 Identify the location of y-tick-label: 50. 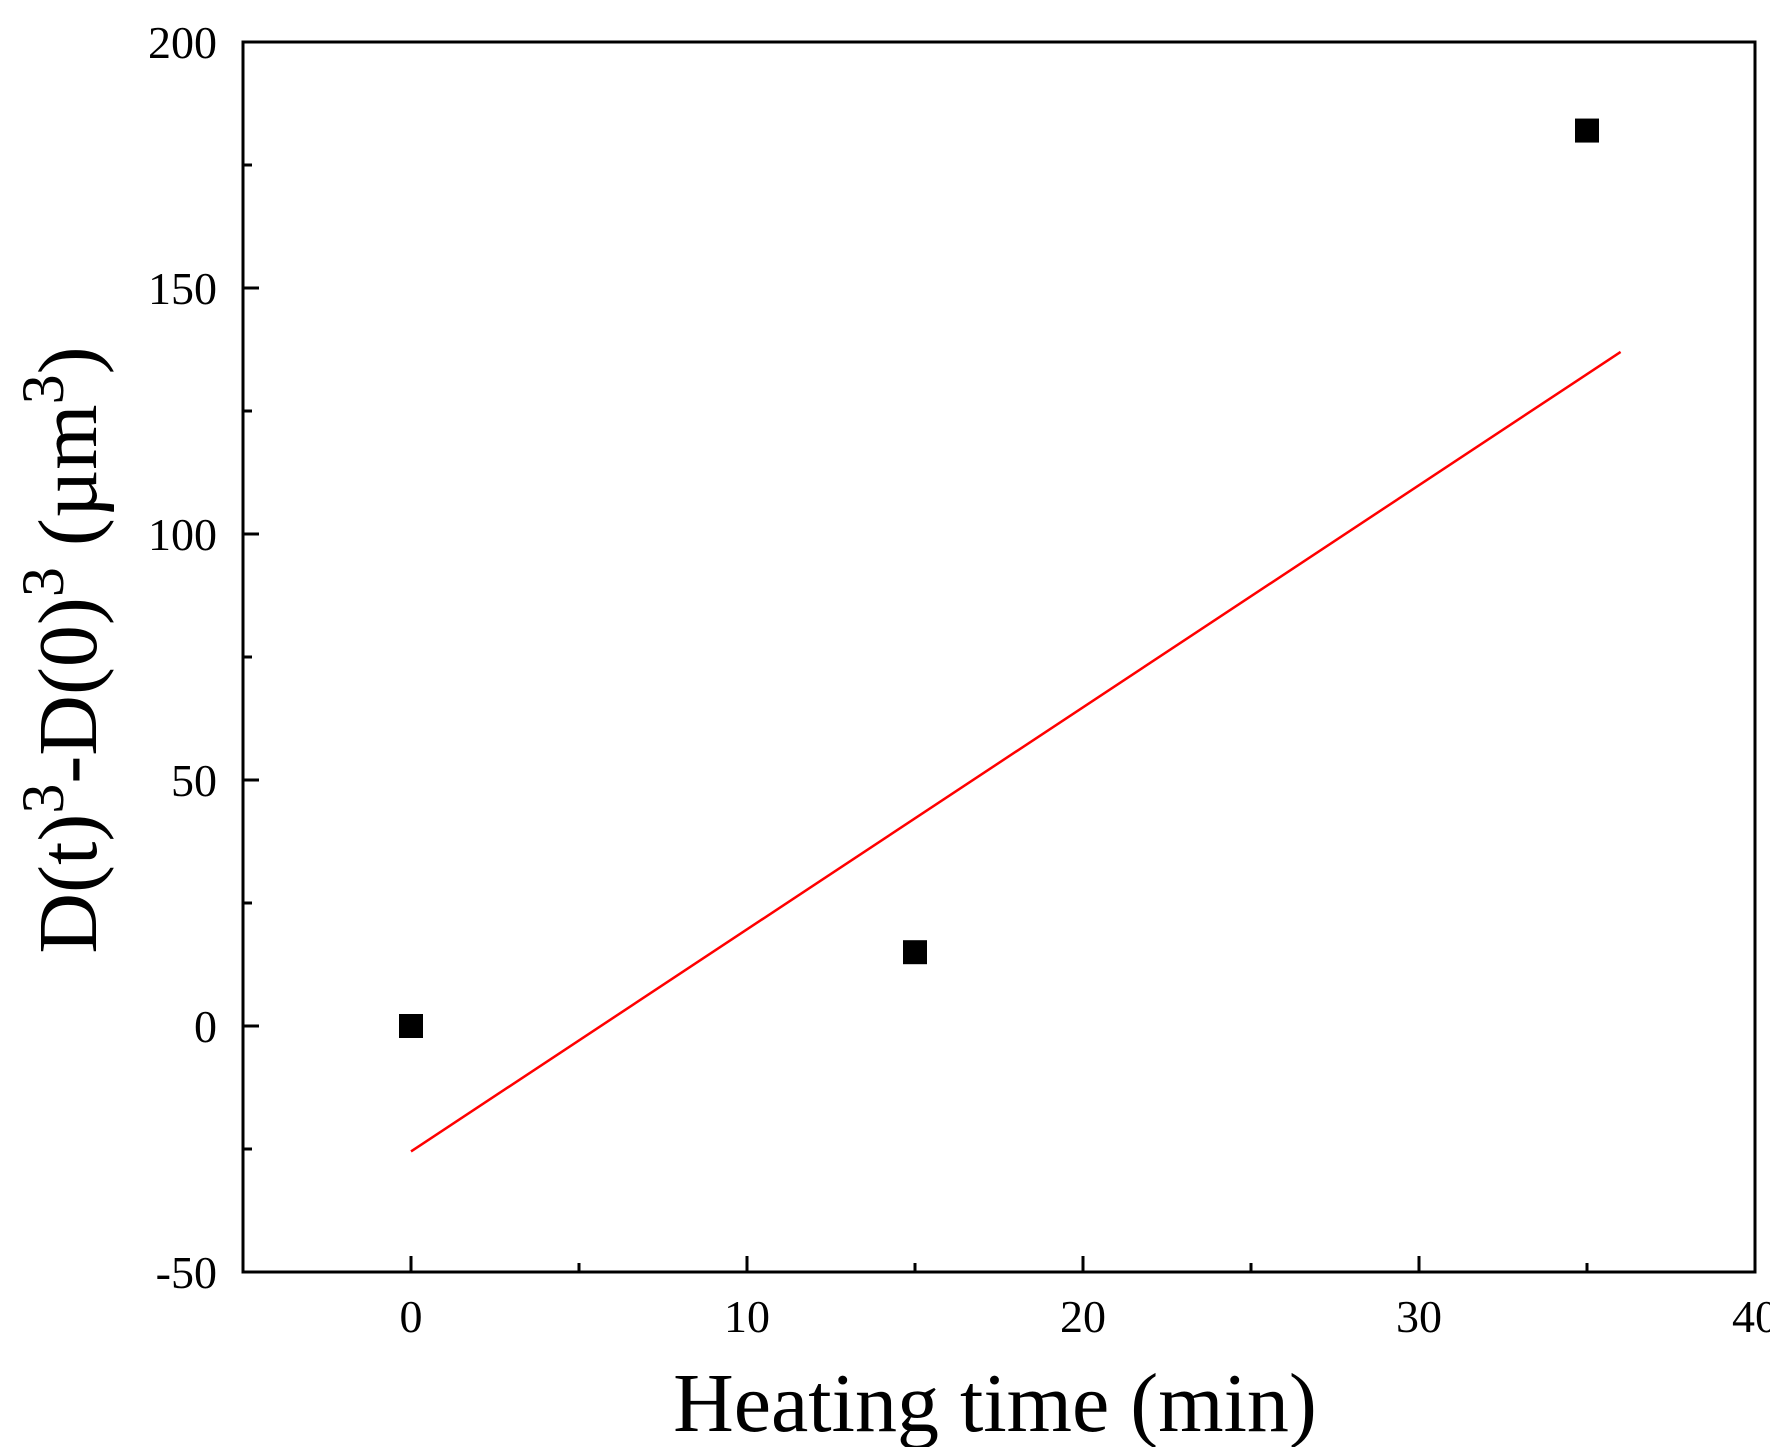
(194, 780).